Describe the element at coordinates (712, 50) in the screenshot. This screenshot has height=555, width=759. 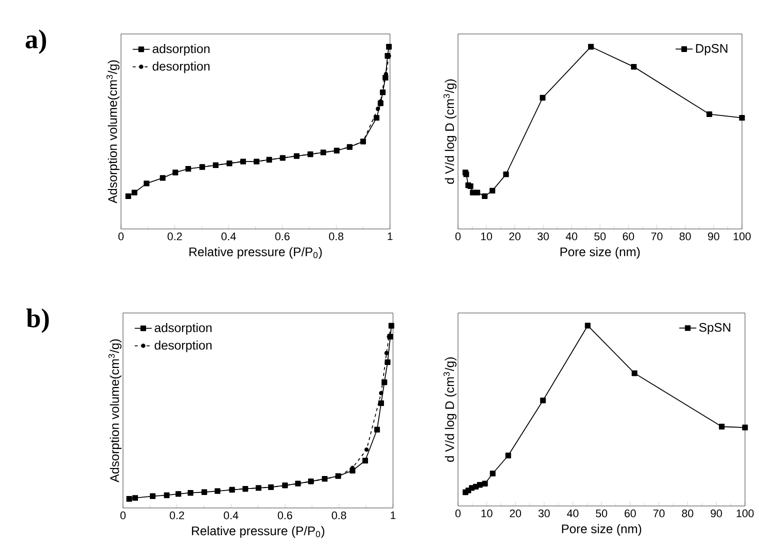
I see `legend-label: DpSN` at that location.